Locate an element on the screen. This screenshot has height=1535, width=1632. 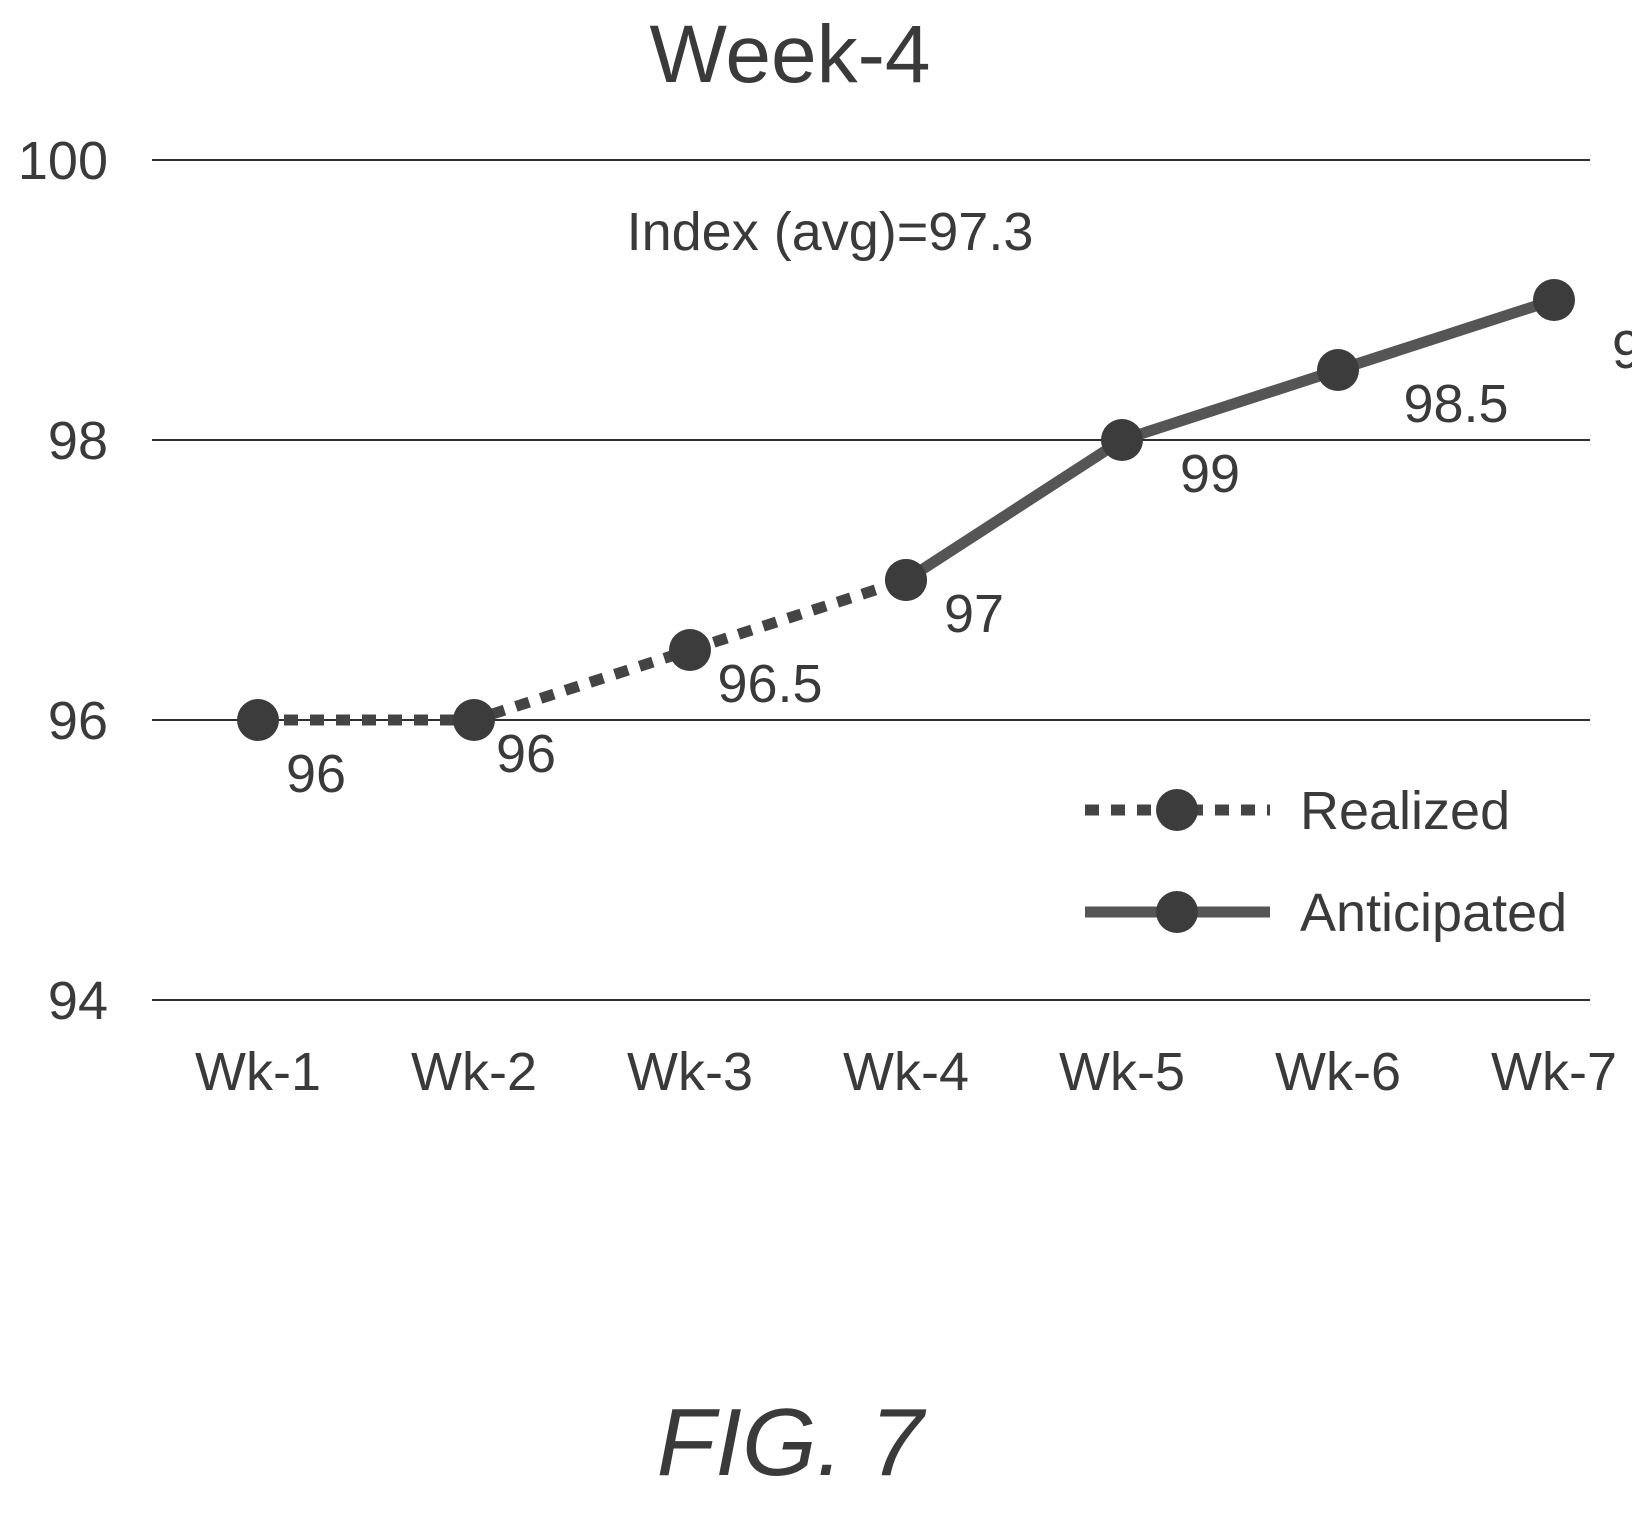
y-tick-label: 98 is located at coordinates (78, 441).